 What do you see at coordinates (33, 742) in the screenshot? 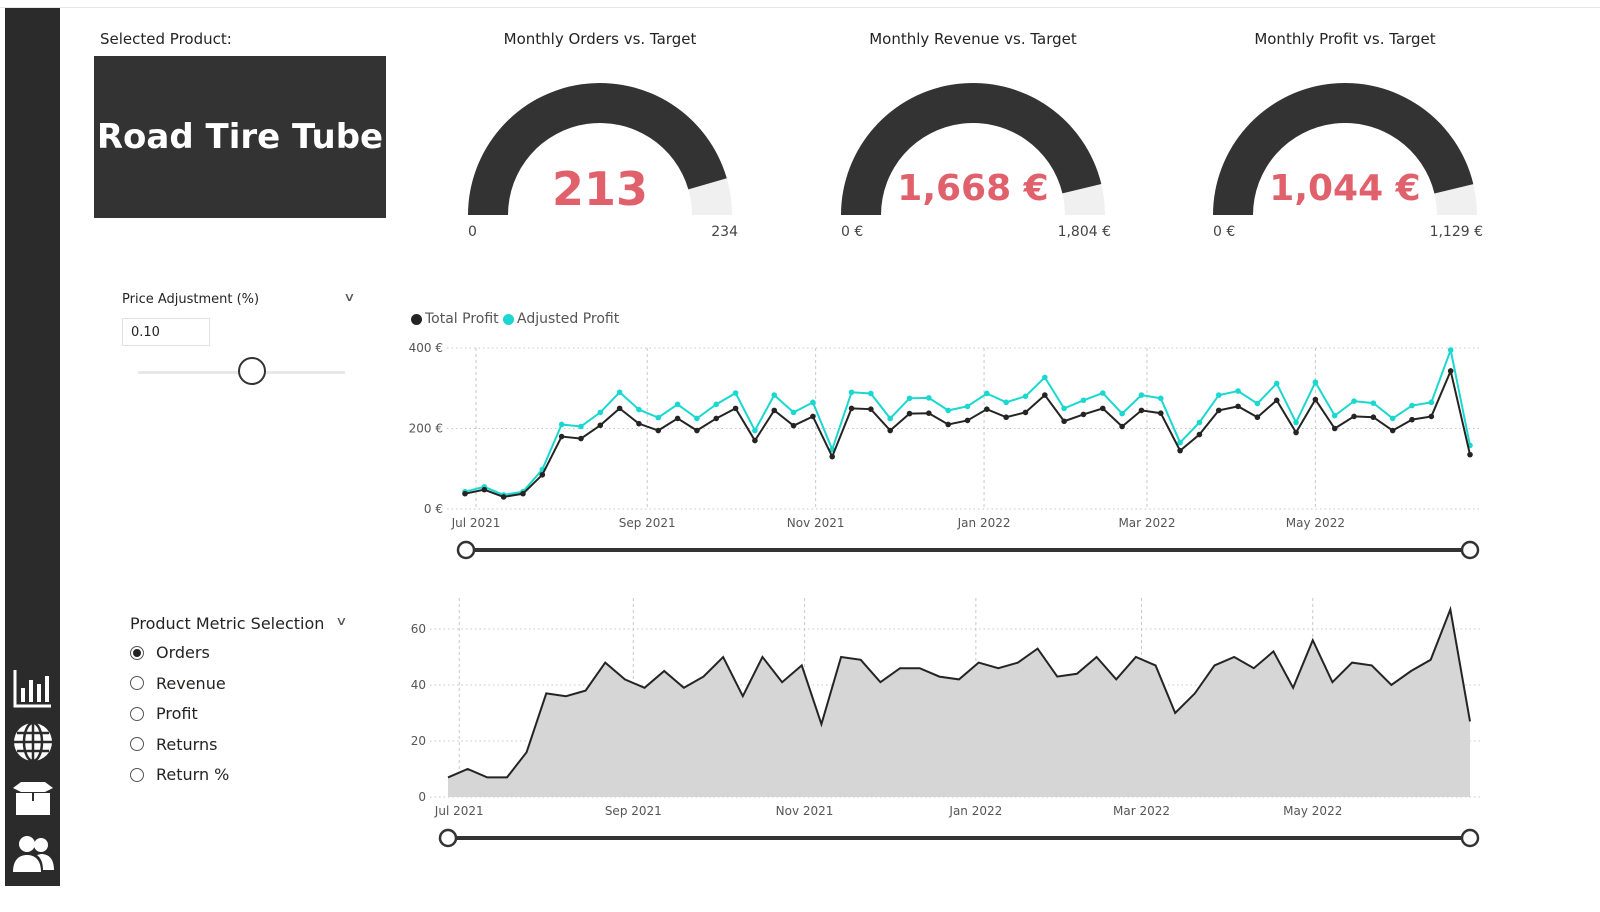
I see `globe-icon` at bounding box center [33, 742].